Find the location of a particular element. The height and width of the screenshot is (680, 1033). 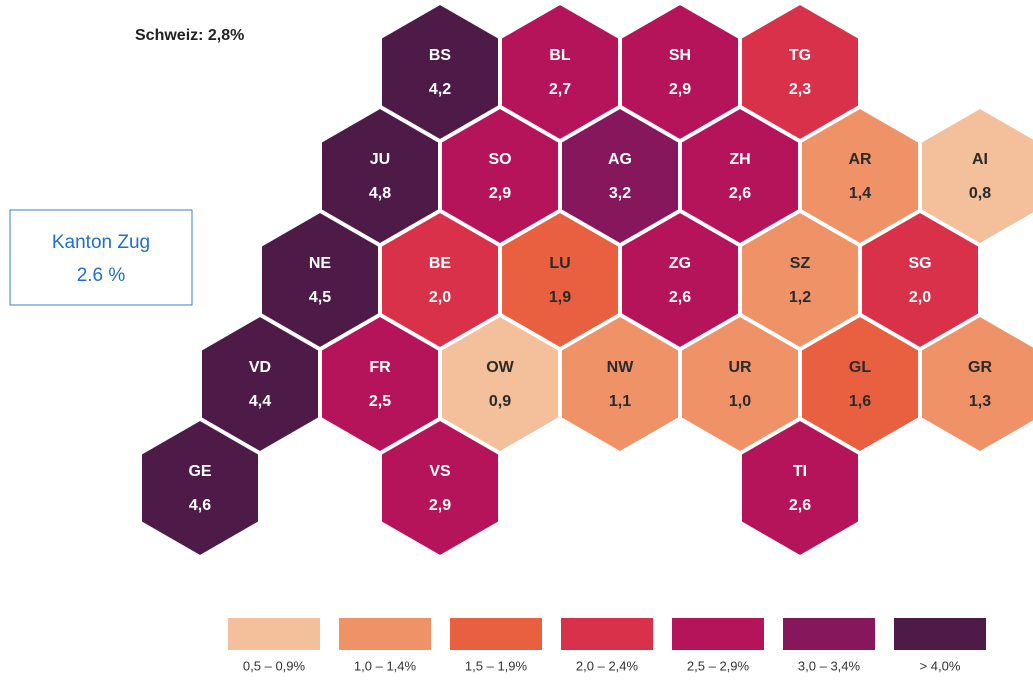

canton-code: ZG is located at coordinates (680, 263).